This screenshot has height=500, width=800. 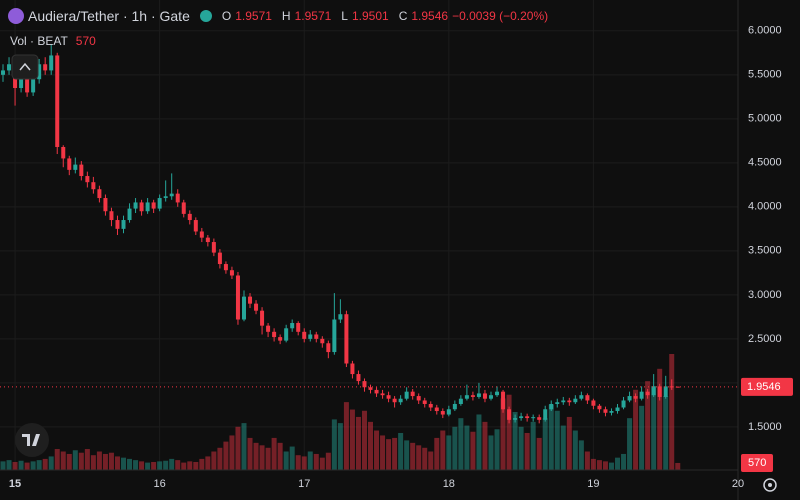 I want to click on tv-logo, so click(x=32, y=440).